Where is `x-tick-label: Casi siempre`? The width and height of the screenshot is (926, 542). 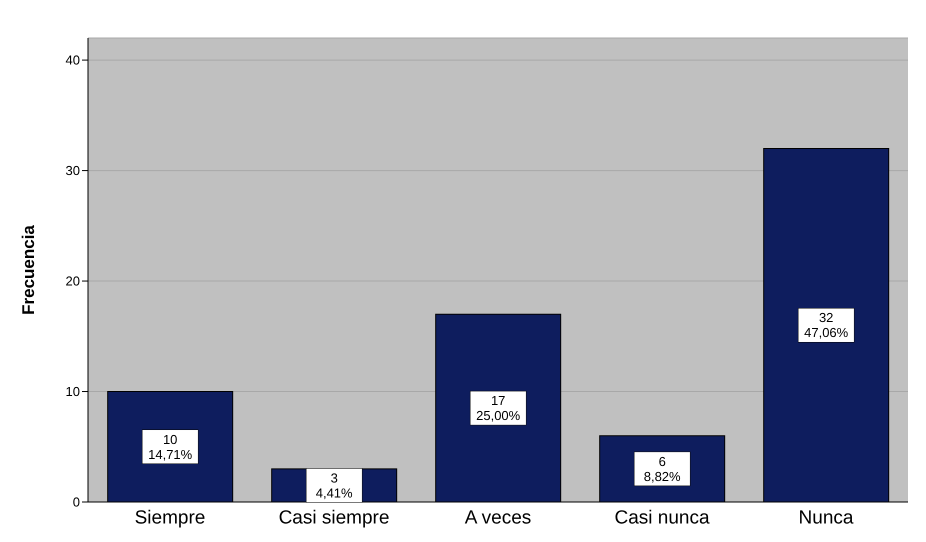
x-tick-label: Casi siempre is located at coordinates (334, 517).